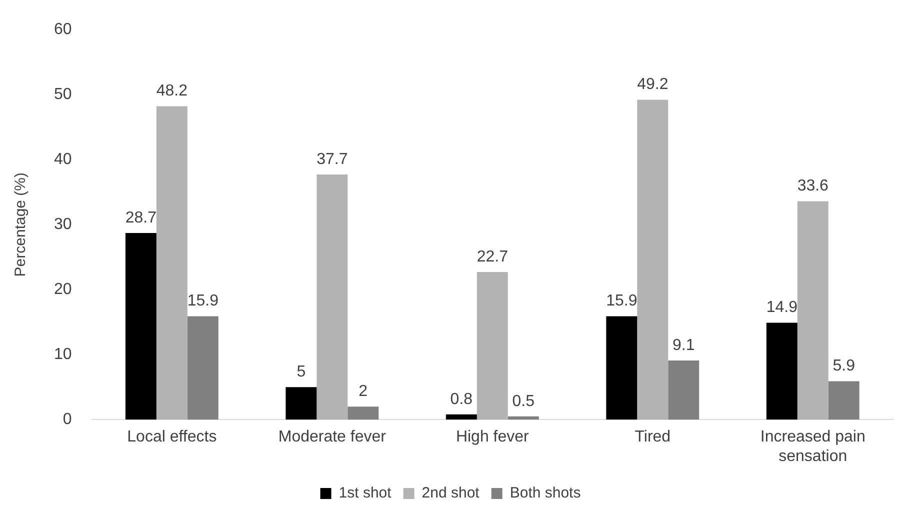 This screenshot has width=908, height=516. I want to click on data-label: 28.7, so click(141, 217).